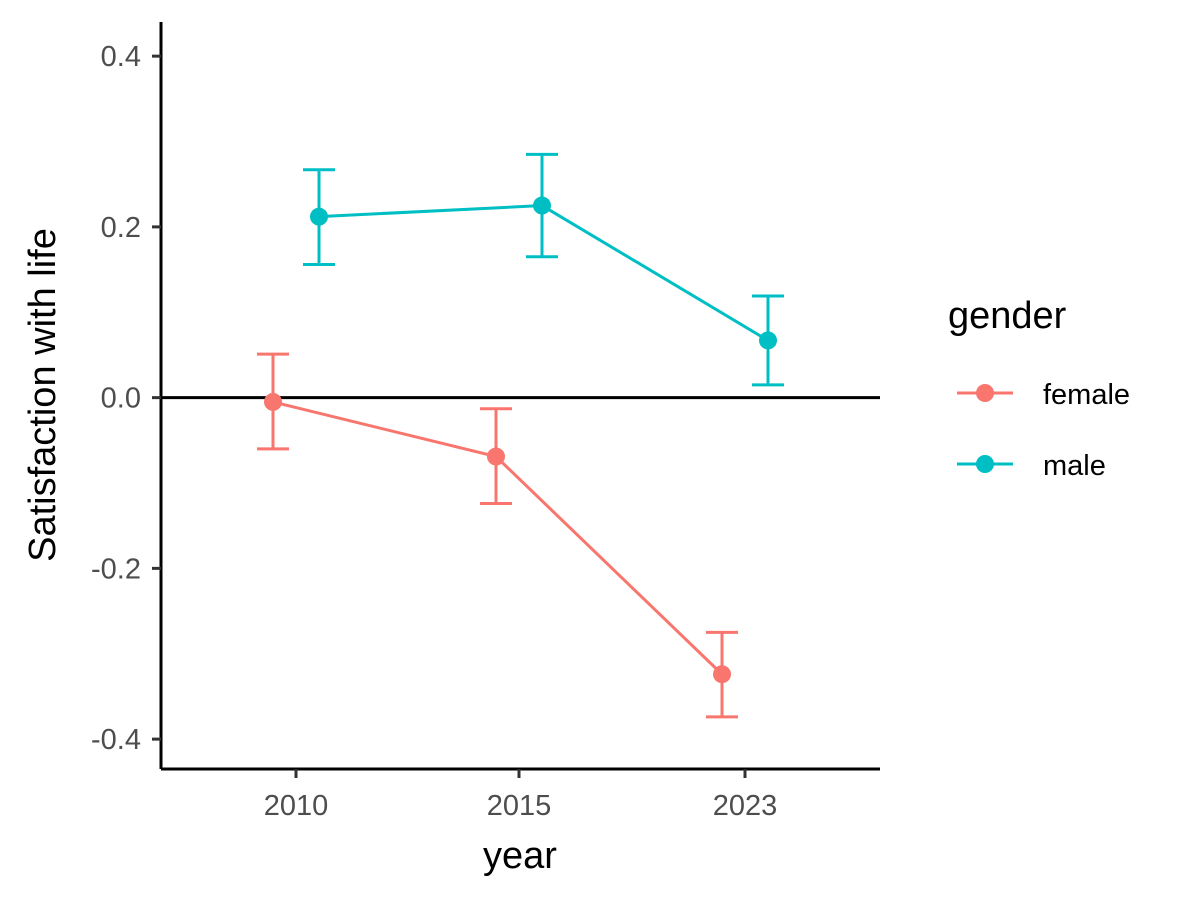  What do you see at coordinates (1086, 395) in the screenshot?
I see `legend-label: female` at bounding box center [1086, 395].